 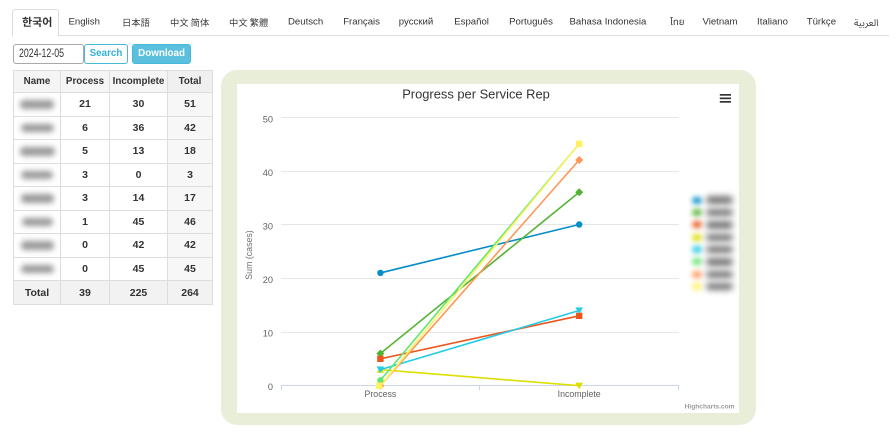 I want to click on svg-text: 40, so click(x=268, y=173).